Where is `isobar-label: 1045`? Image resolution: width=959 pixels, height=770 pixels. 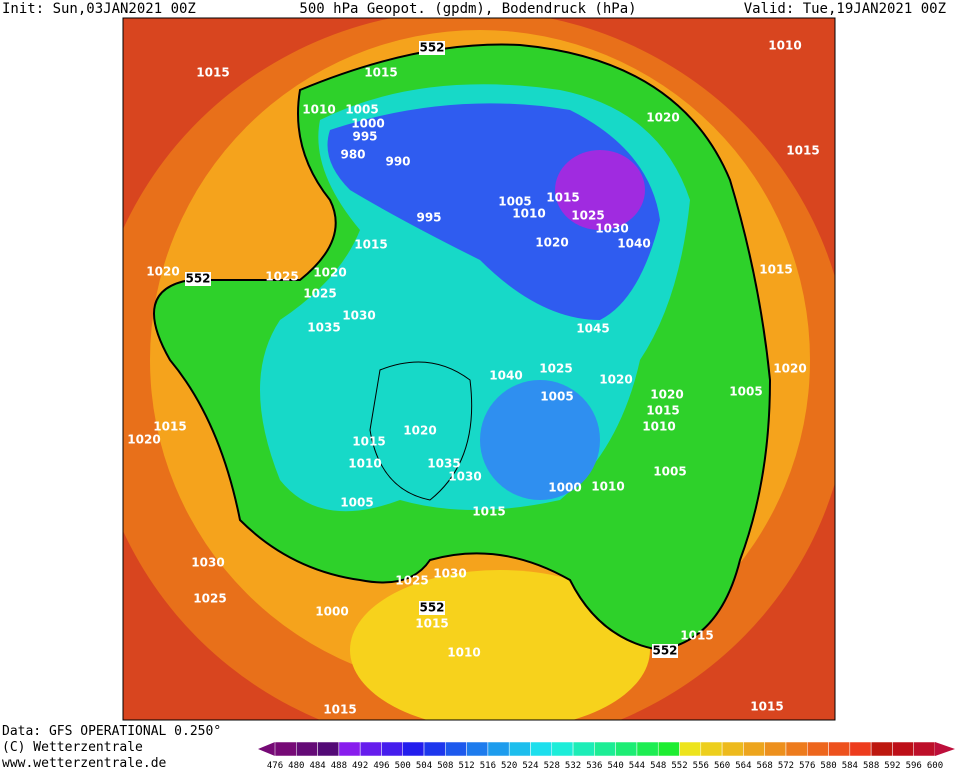 isobar-label: 1045 is located at coordinates (592, 329).